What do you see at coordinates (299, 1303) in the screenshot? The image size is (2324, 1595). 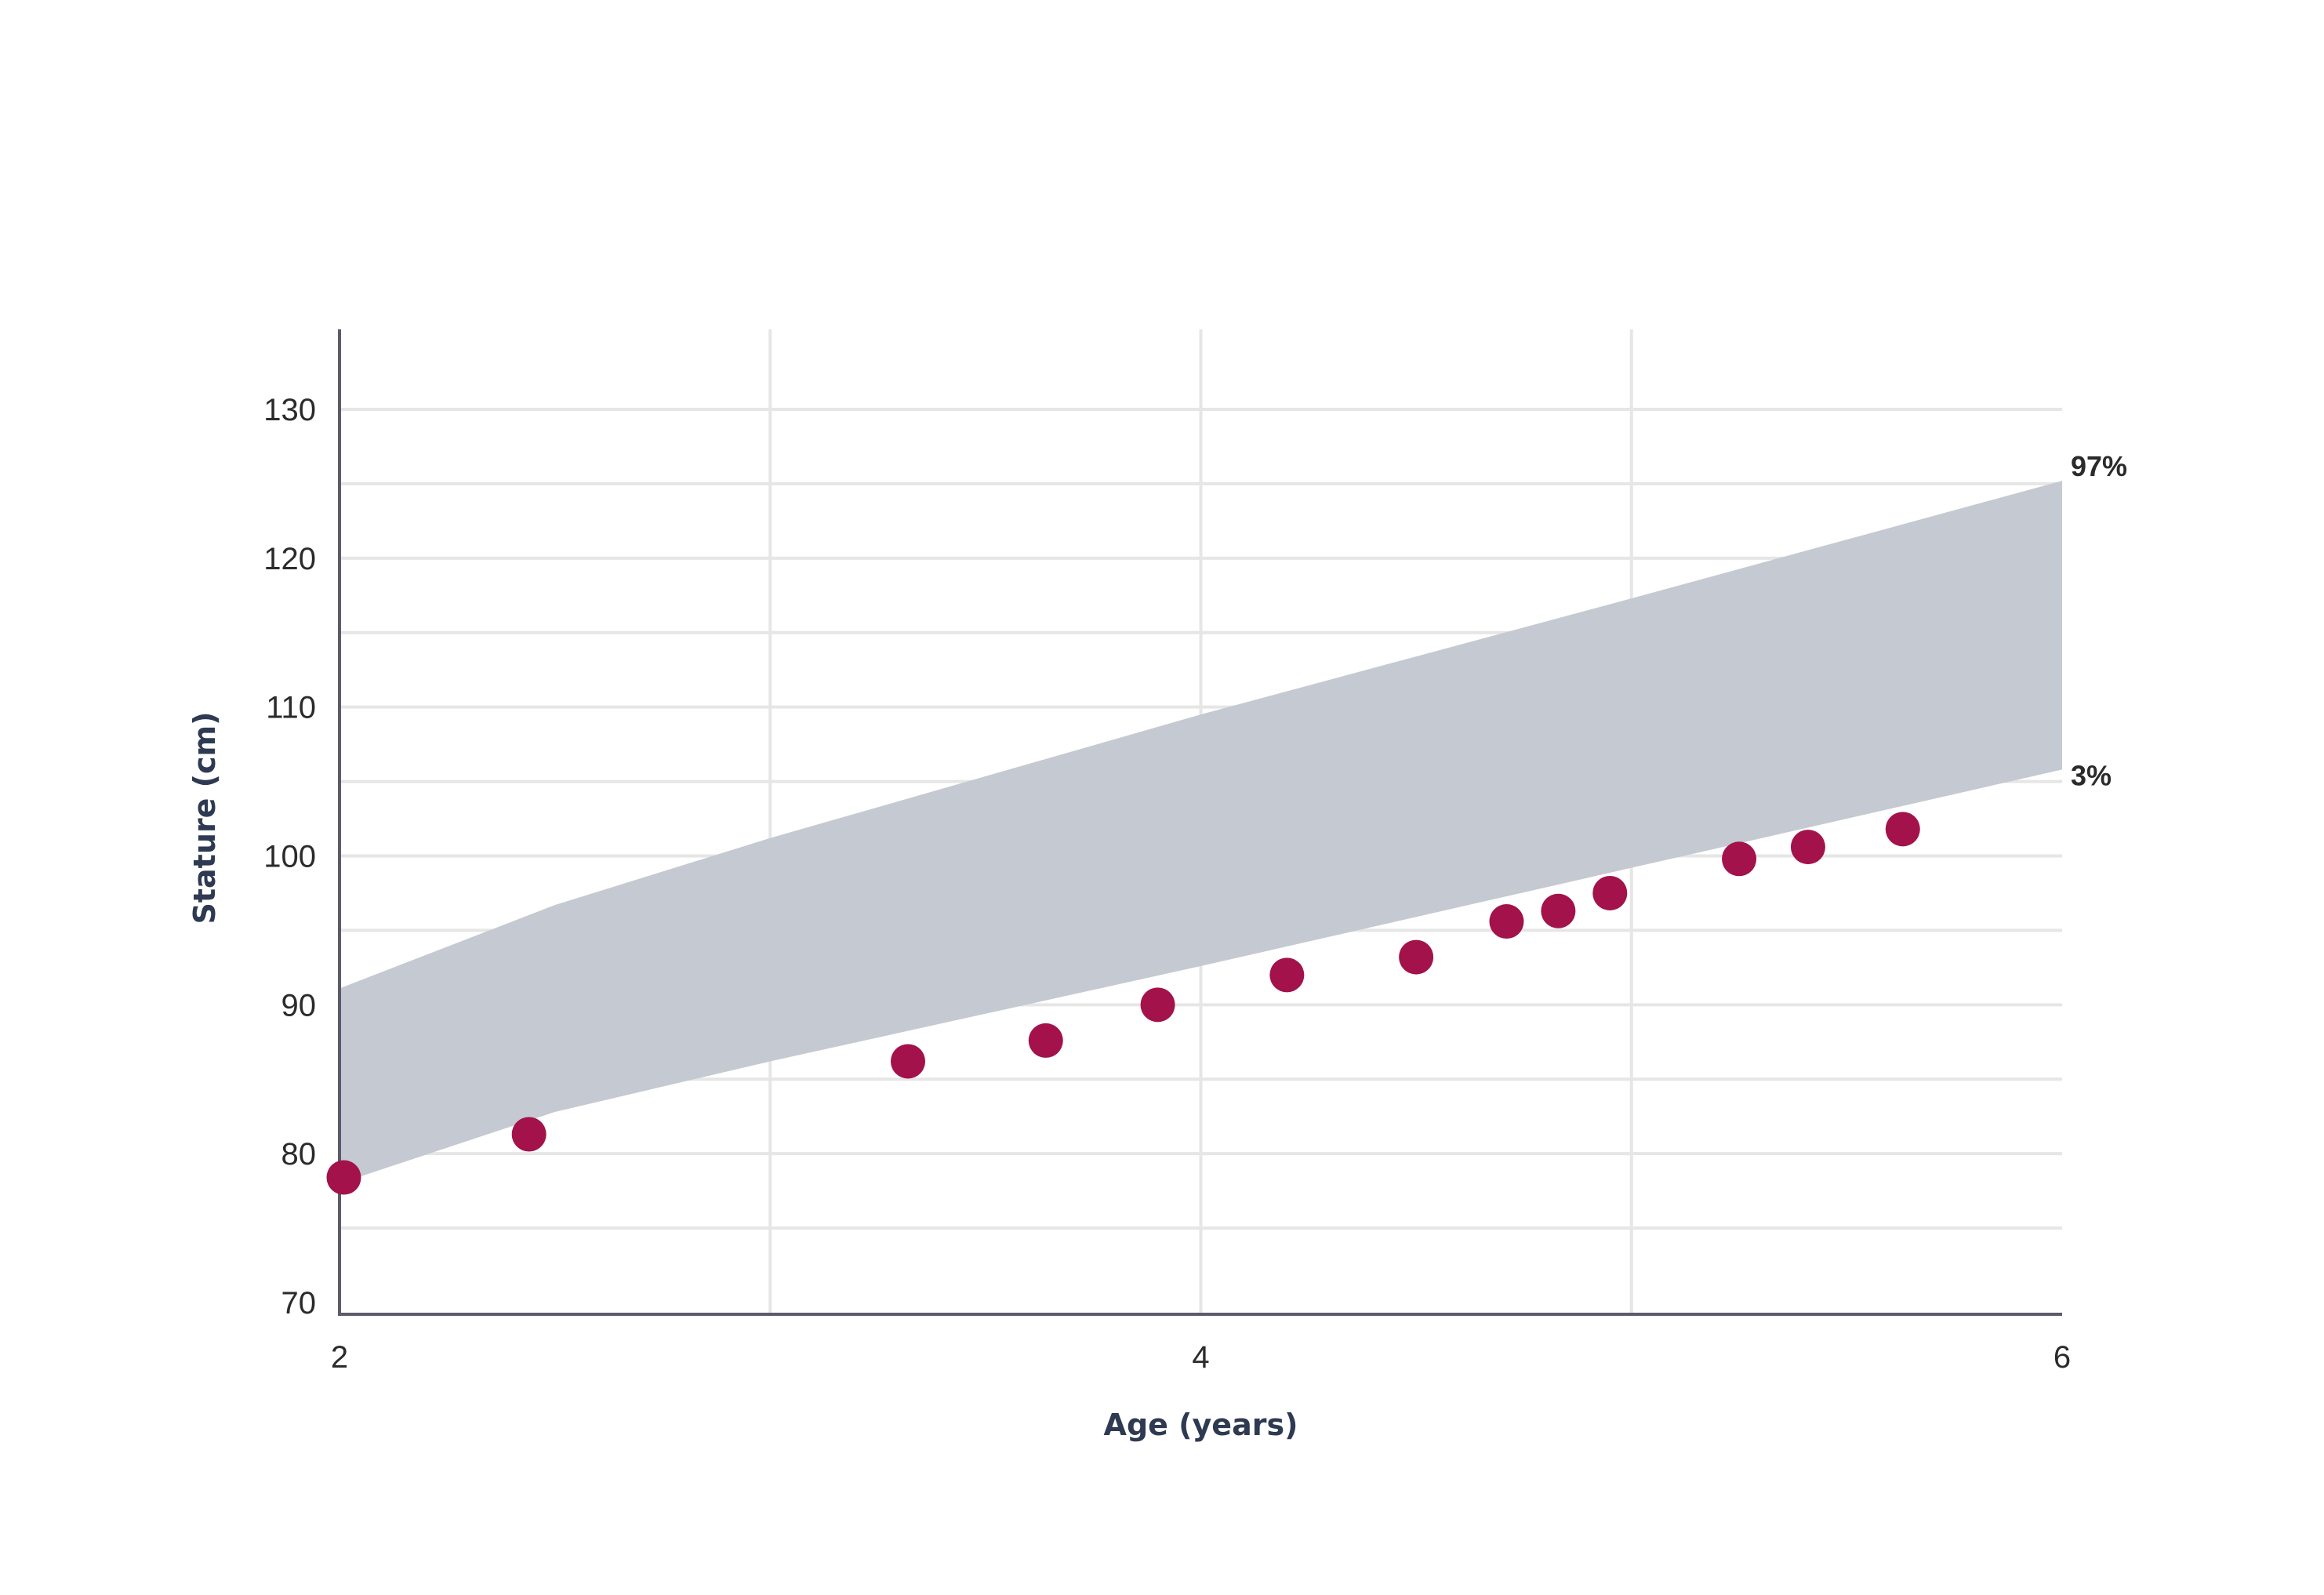 I see `y-tick-label: 70` at bounding box center [299, 1303].